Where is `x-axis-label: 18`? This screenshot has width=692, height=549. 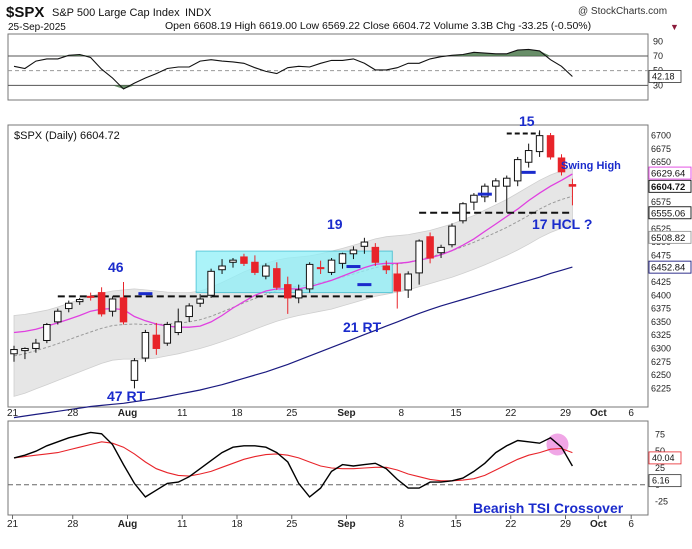
x-axis-label: 18 is located at coordinates (237, 413).